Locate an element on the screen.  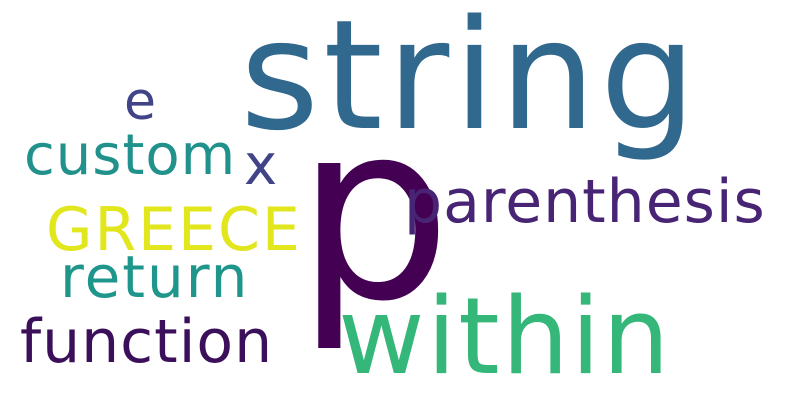
word-e: e is located at coordinates (140, 102).